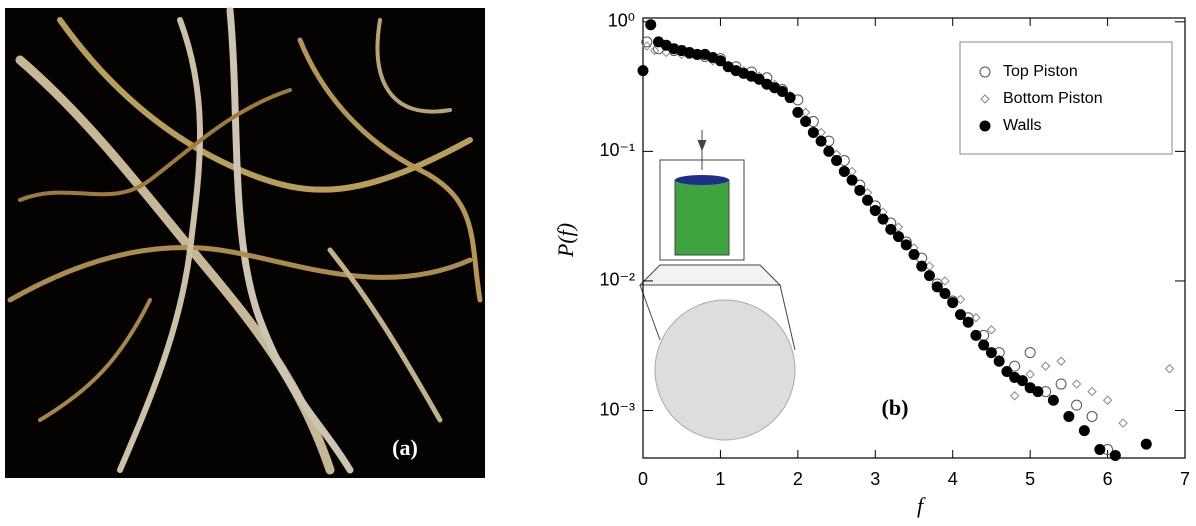  Describe the element at coordinates (565, 240) in the screenshot. I see `y-axis-label: P(f)` at that location.